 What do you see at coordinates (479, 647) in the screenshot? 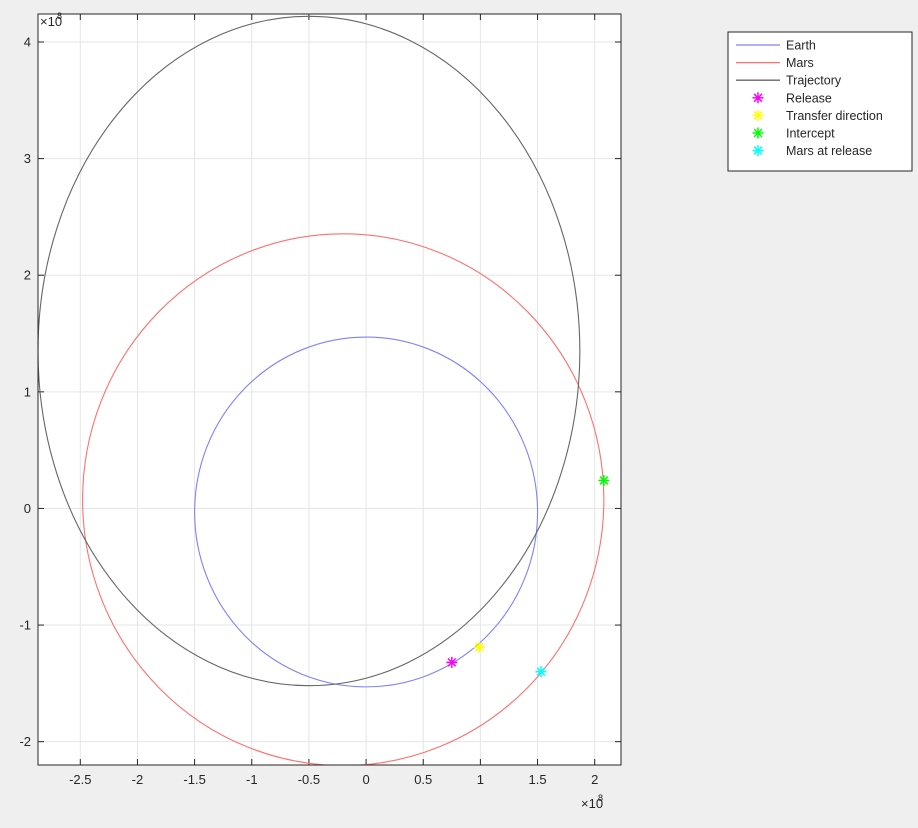
I see `transfer-direction-marker` at bounding box center [479, 647].